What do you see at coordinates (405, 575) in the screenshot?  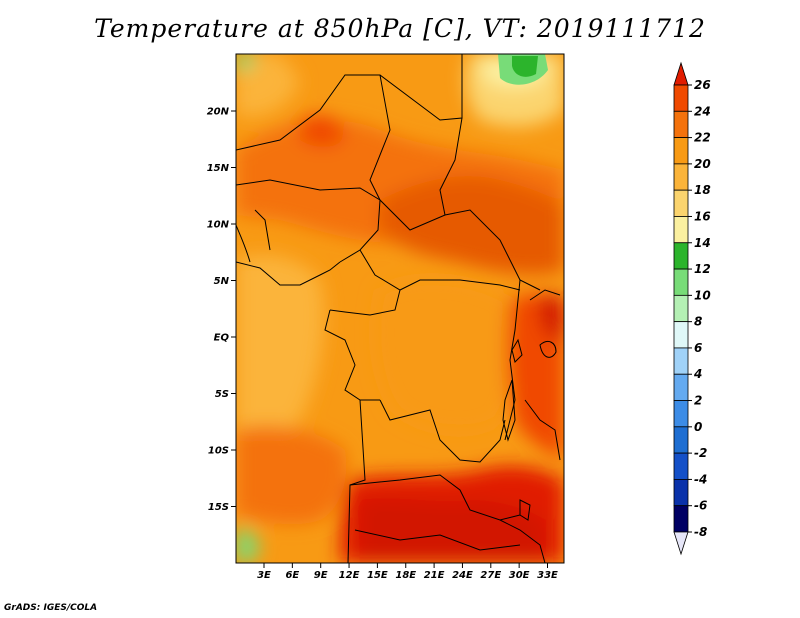 I see `lon-label: 18E` at bounding box center [405, 575].